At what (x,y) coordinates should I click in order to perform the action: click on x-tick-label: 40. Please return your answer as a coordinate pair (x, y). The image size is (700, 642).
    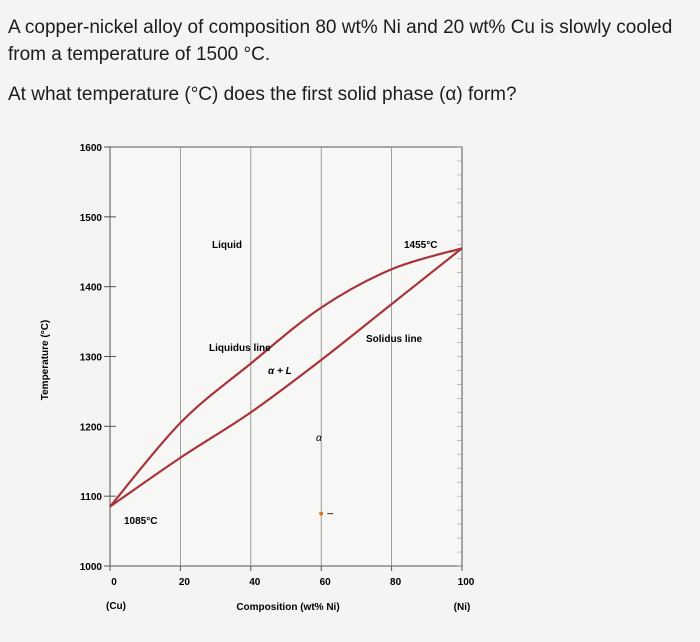
    Looking at the image, I should click on (255, 582).